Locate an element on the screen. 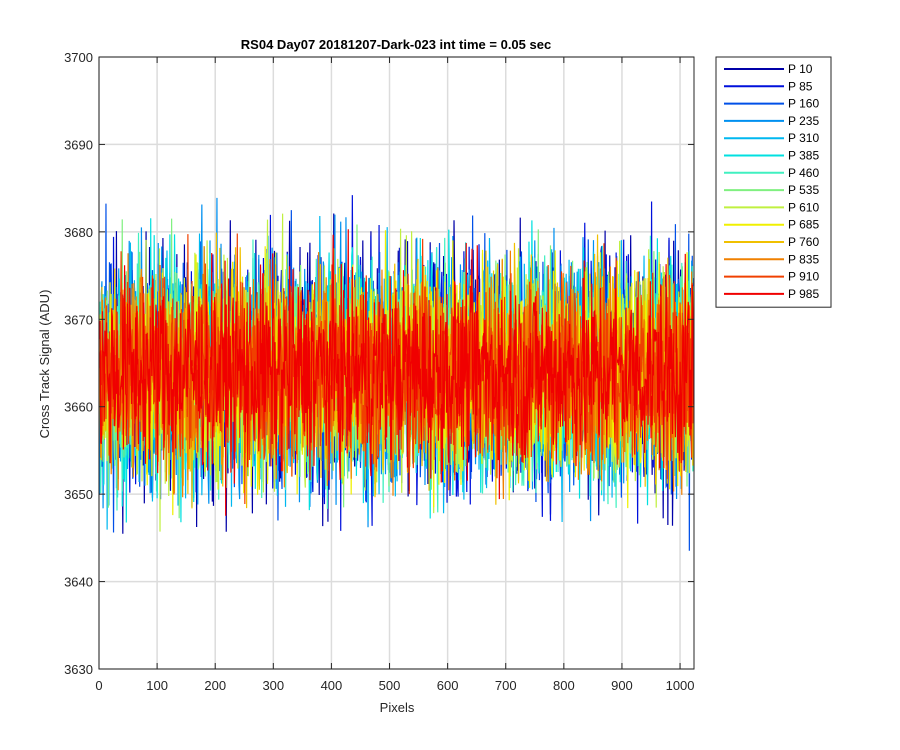  y-axis-label: Cross Track Signal (ADU) is located at coordinates (44, 364).